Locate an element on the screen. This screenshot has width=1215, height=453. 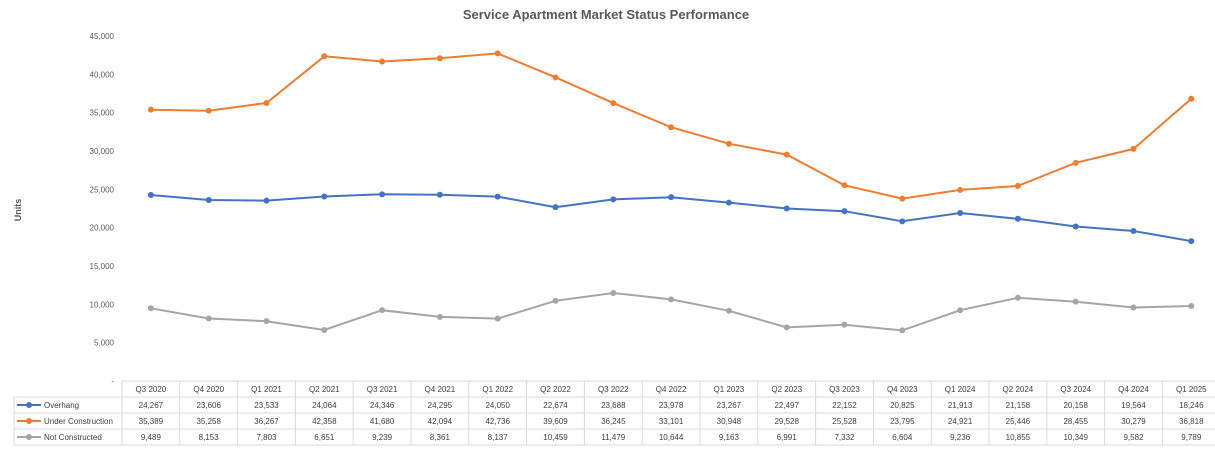
table-cell-overhang: 21,913 is located at coordinates (960, 405).